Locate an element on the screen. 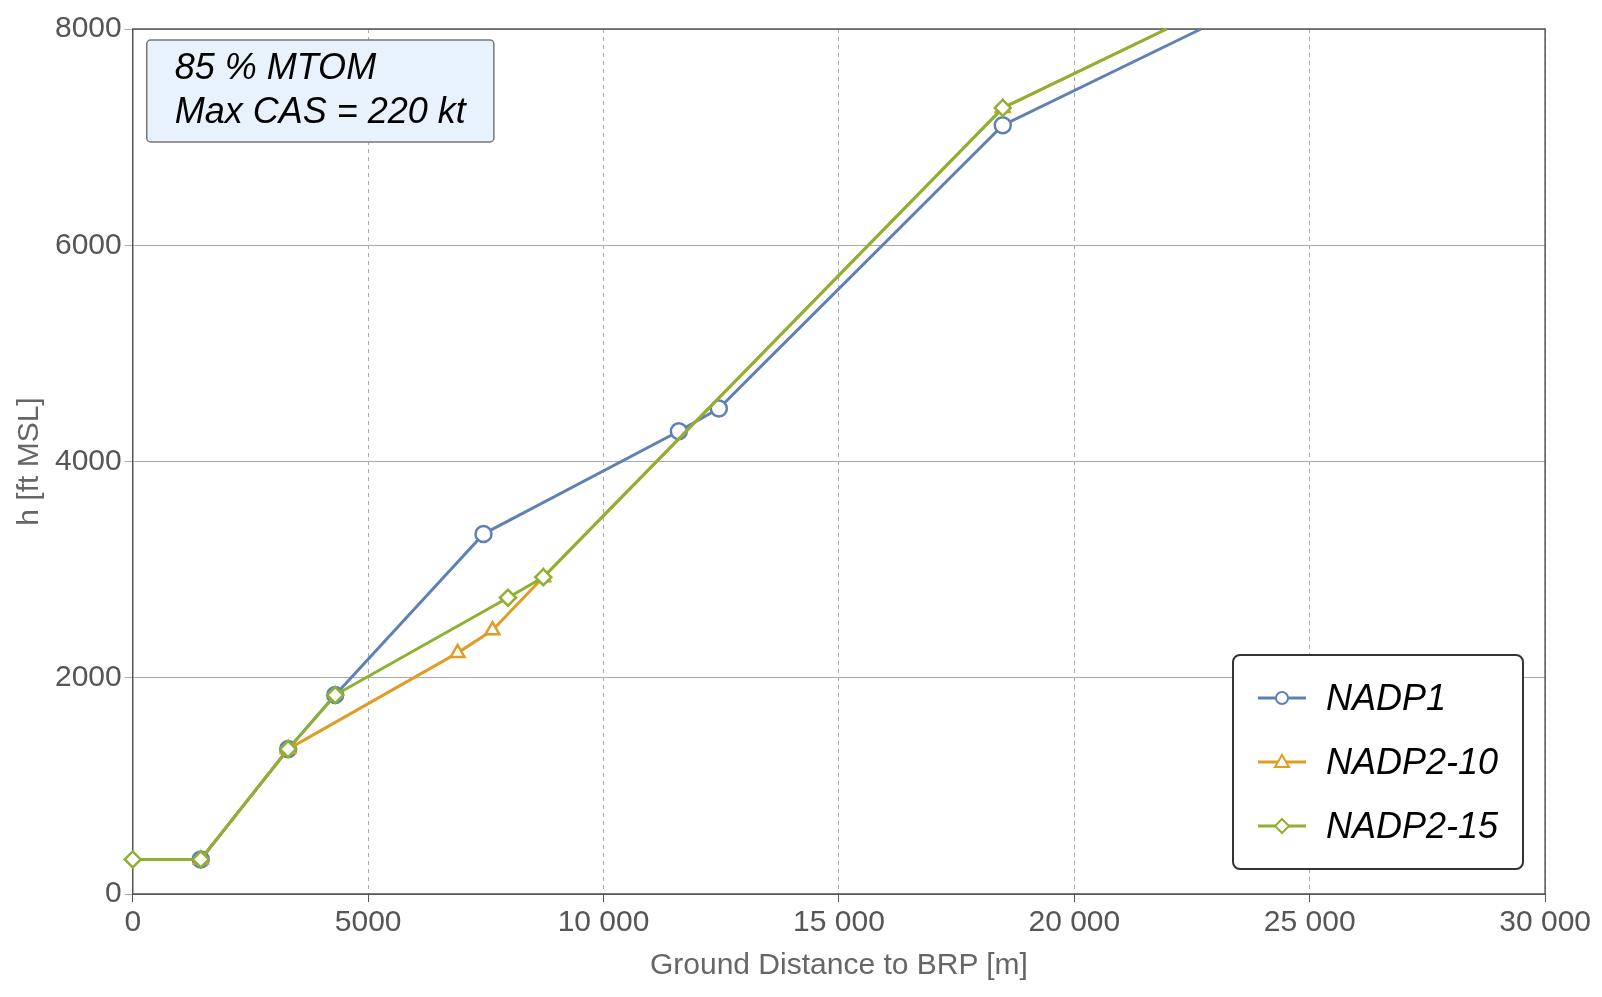  x-tick-label: 5000 is located at coordinates (368, 921).